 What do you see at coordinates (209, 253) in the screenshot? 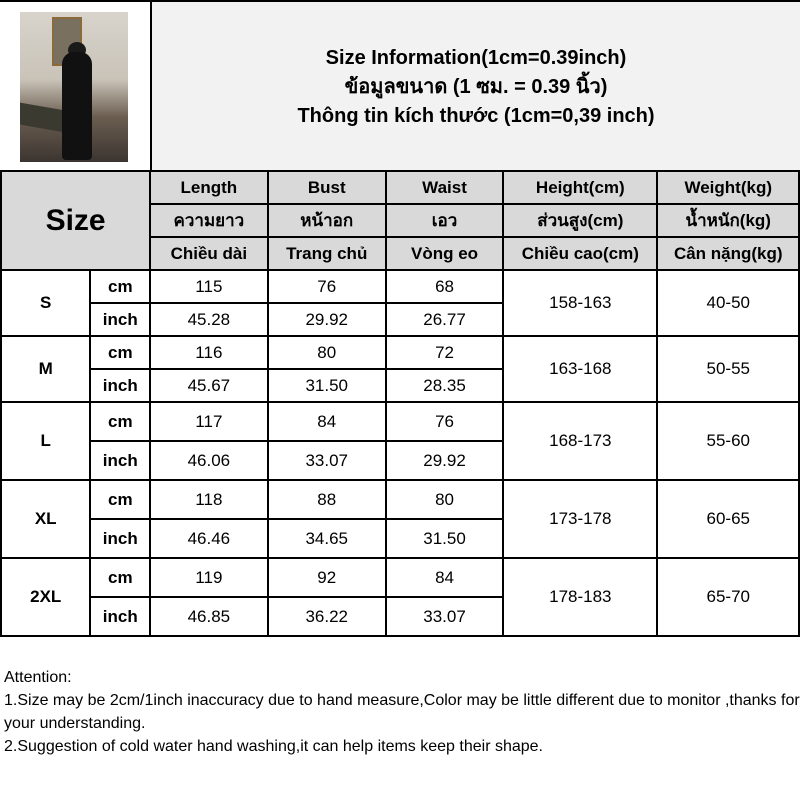
I see `column-header: Chiều dài` at bounding box center [209, 253].